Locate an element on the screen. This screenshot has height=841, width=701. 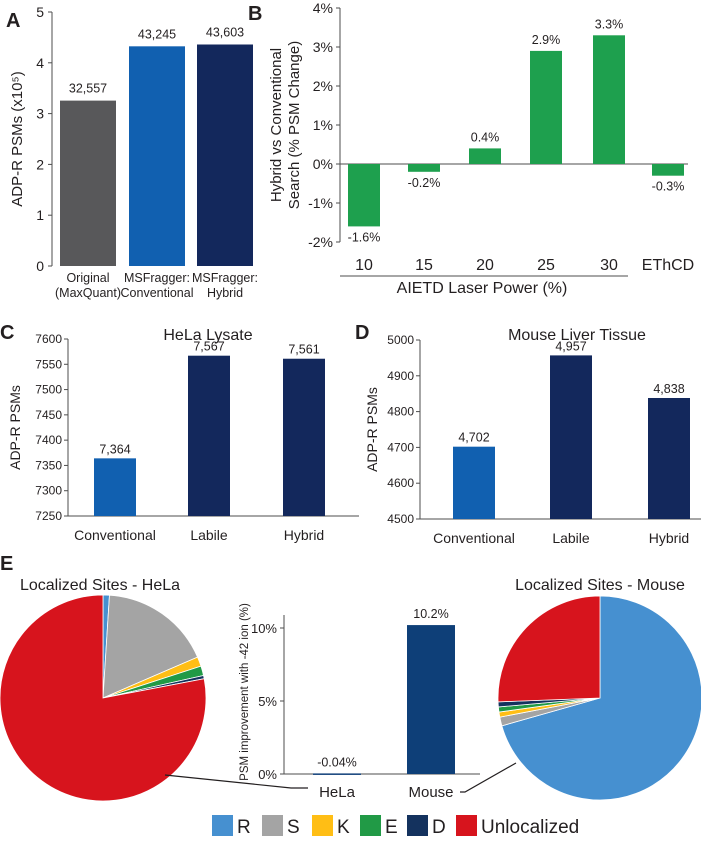
data-label: 4,702 is located at coordinates (473, 438).